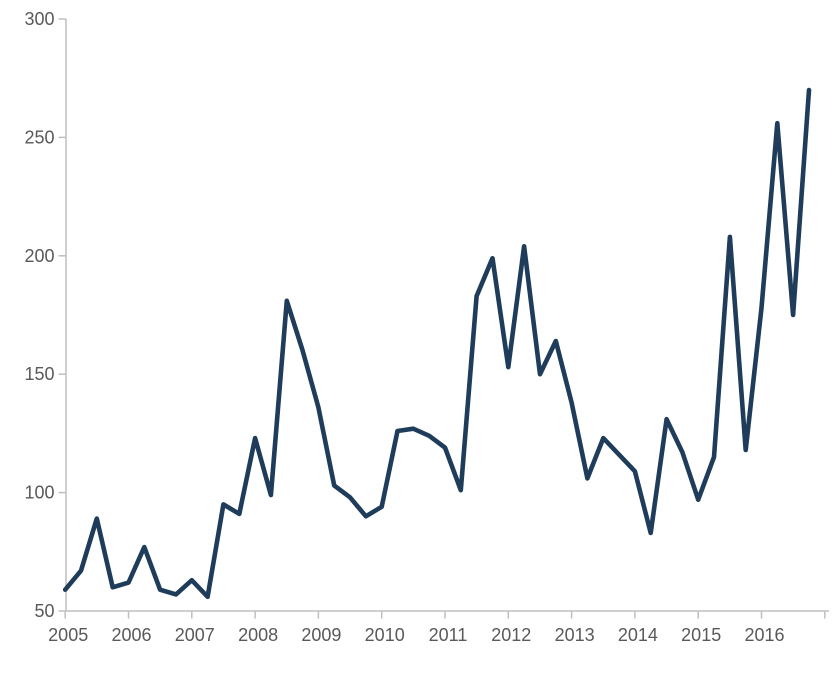  I want to click on x-axis-tick-label: 2013, so click(575, 635).